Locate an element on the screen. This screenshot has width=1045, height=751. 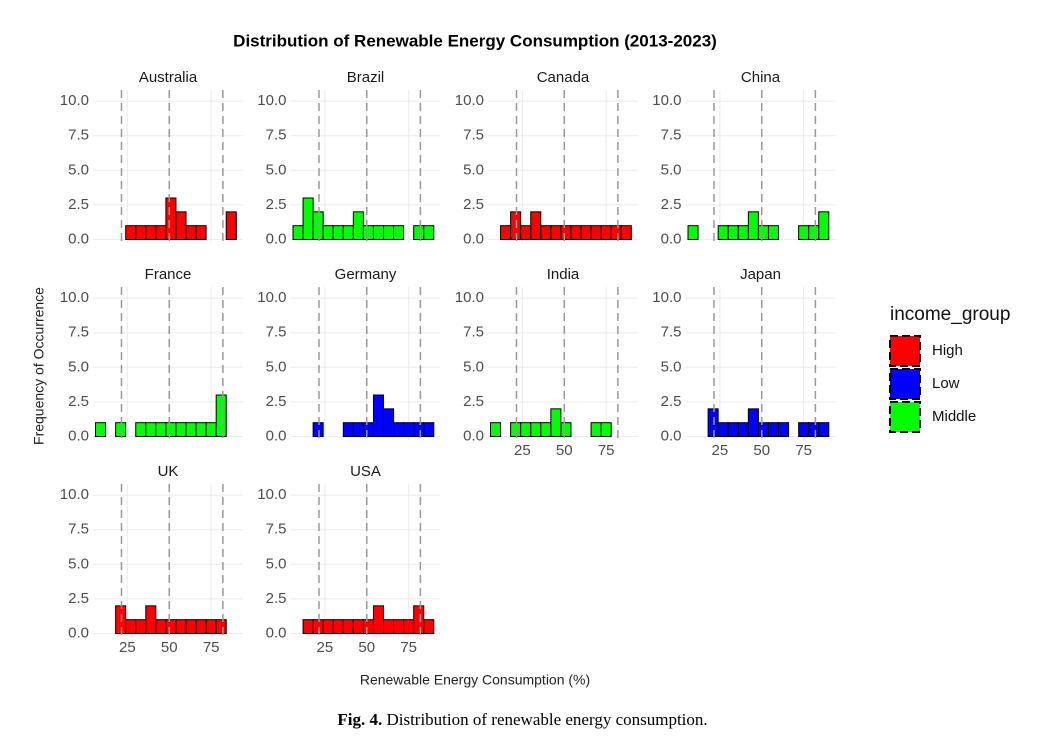
panel-title: Australia is located at coordinates (168, 77).